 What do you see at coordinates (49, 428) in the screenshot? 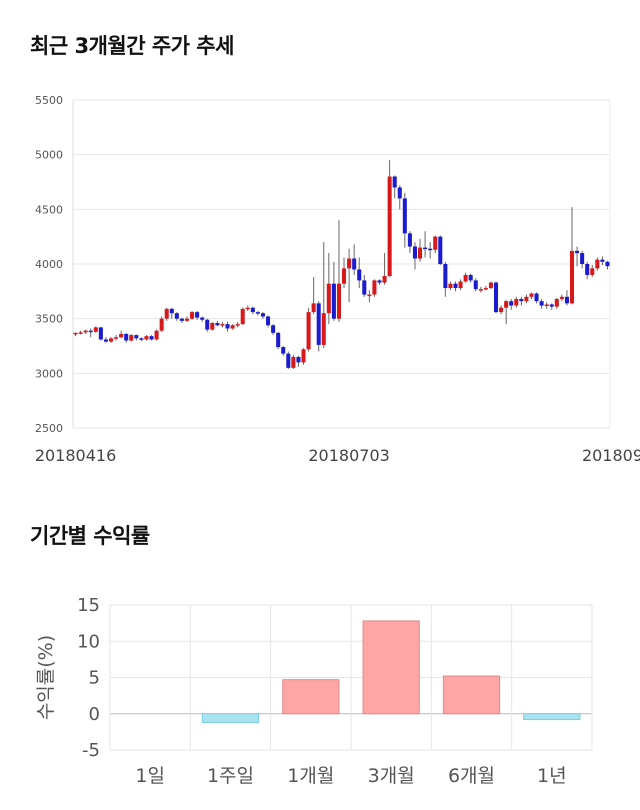
I see `price-y-tick-label: 2500` at bounding box center [49, 428].